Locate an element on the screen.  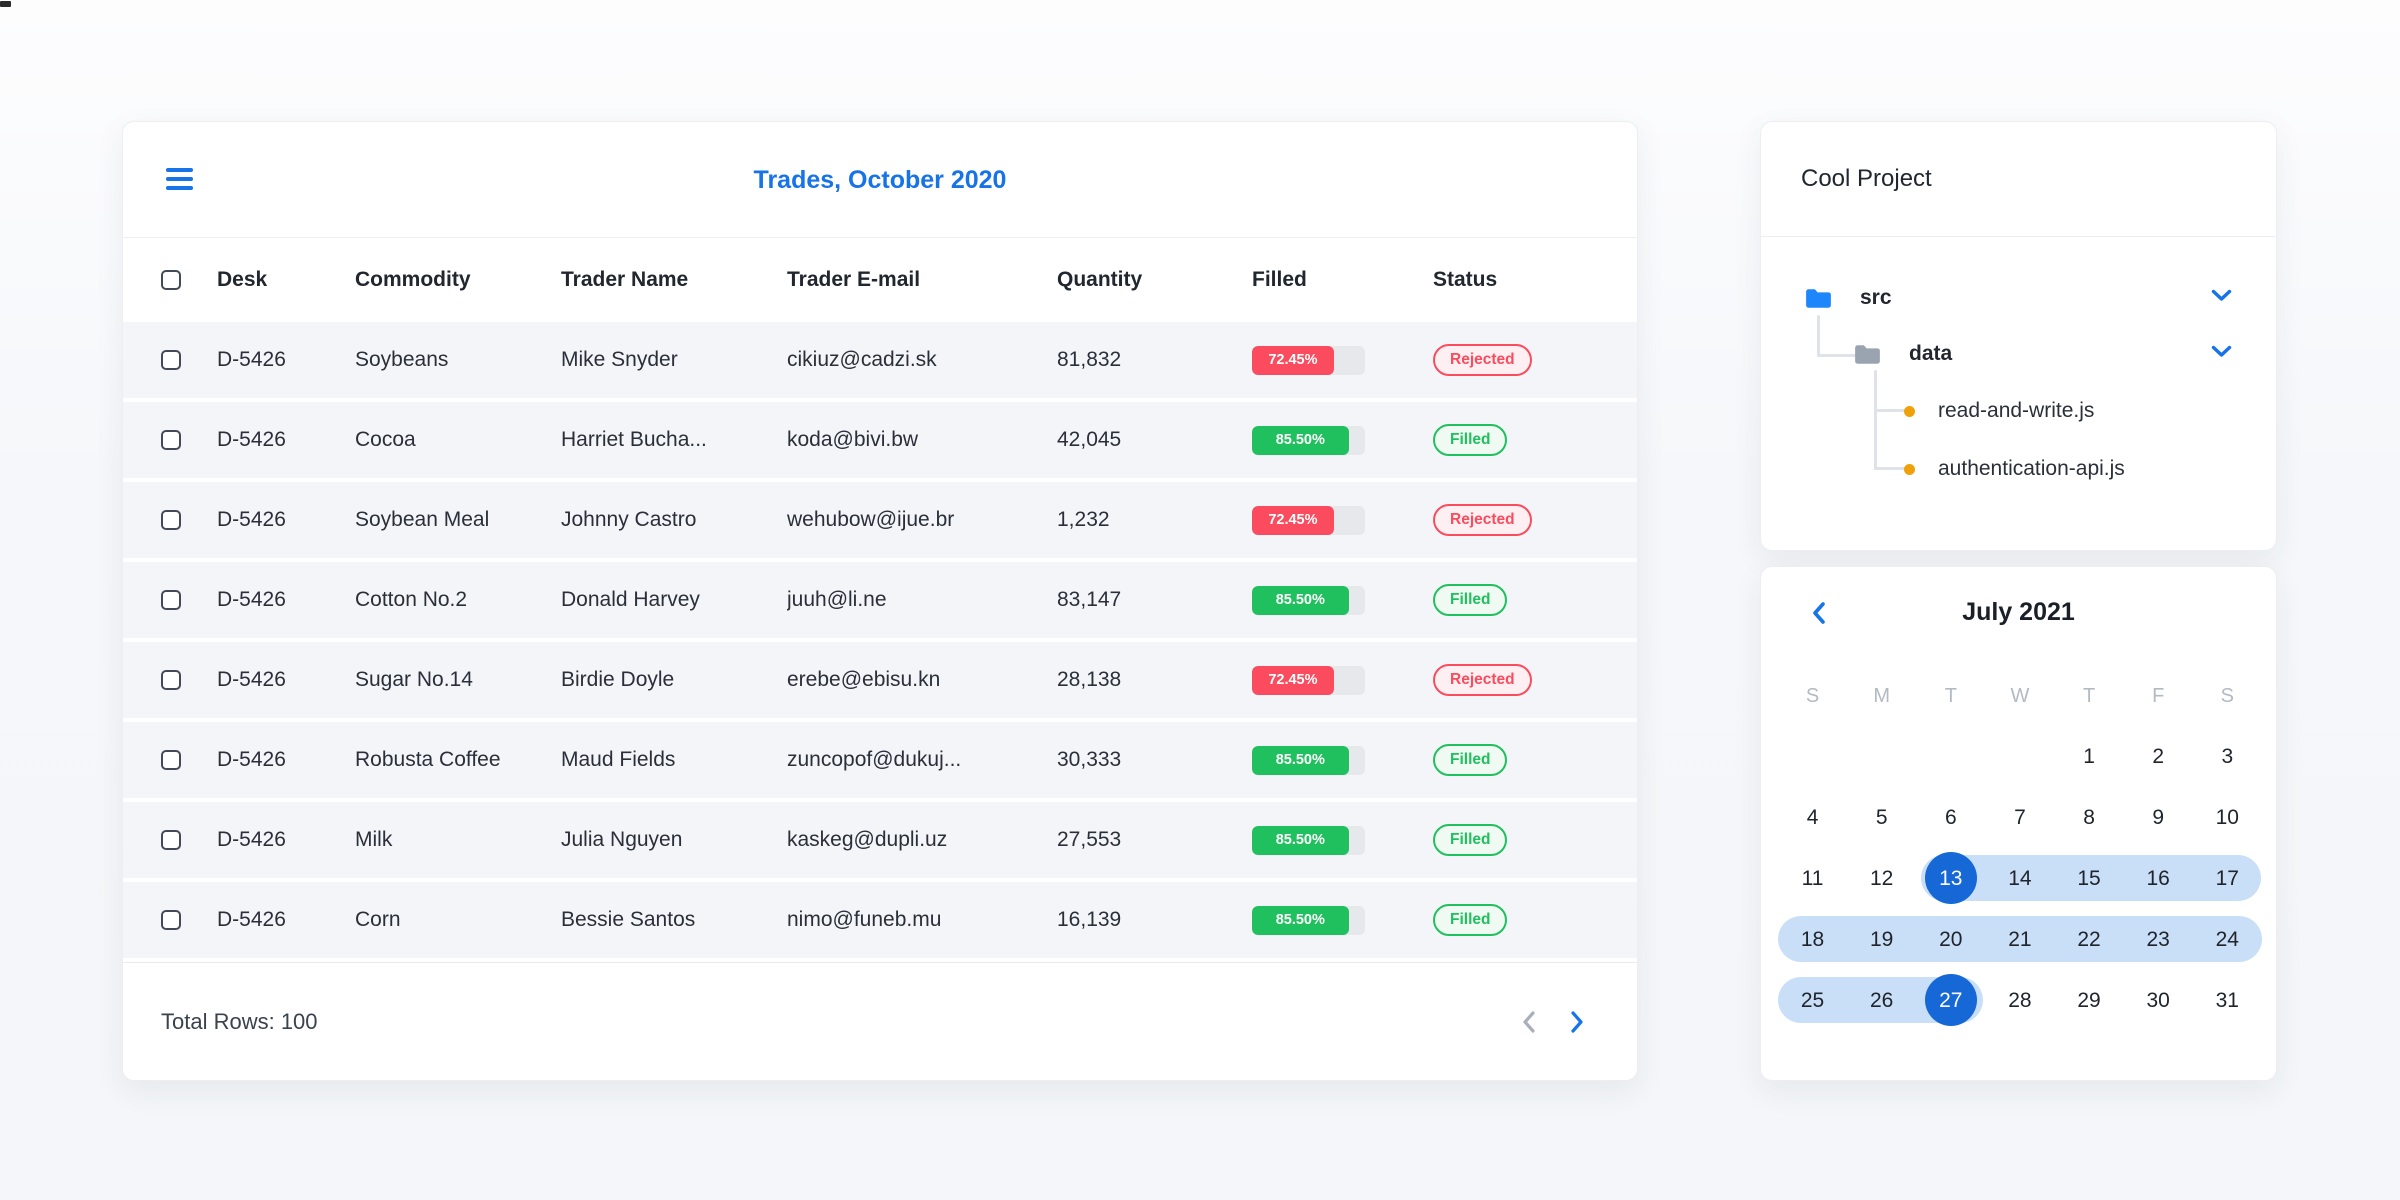
calendar-day: 18 is located at coordinates (1812, 939).